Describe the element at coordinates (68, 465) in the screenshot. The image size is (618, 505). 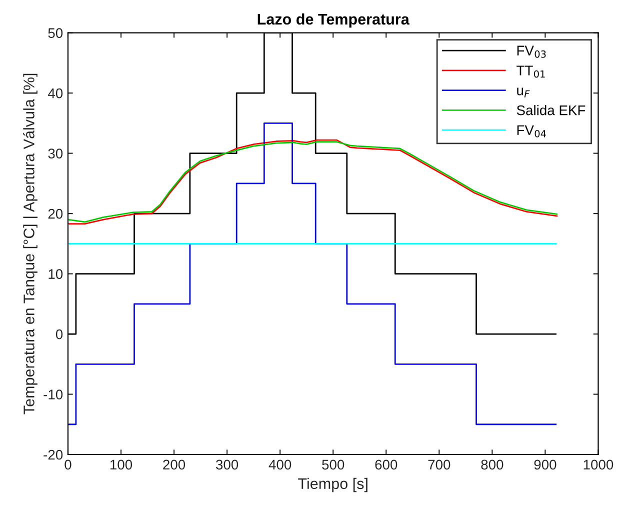
I see `x-tick-label: 0` at that location.